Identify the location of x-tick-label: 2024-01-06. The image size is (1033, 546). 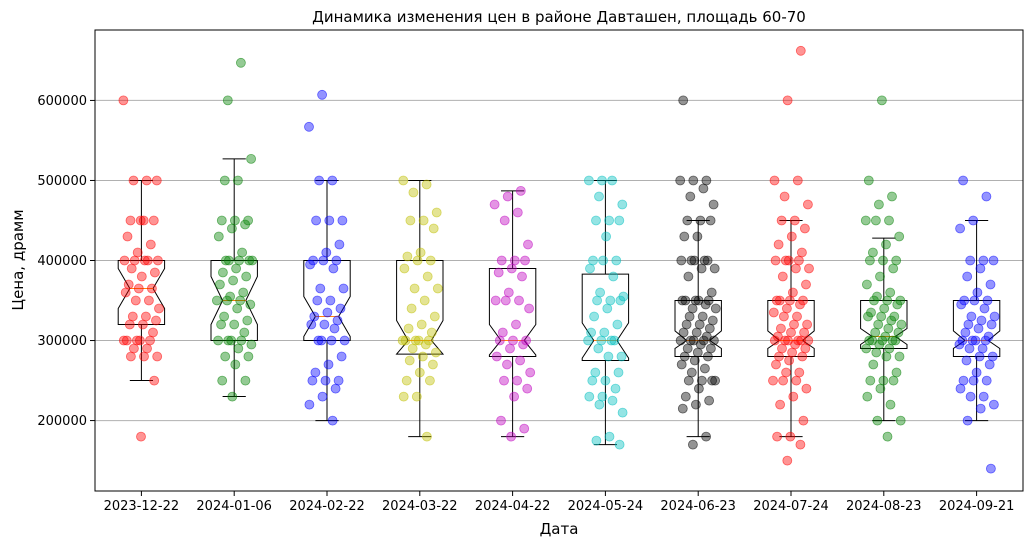
(234, 506).